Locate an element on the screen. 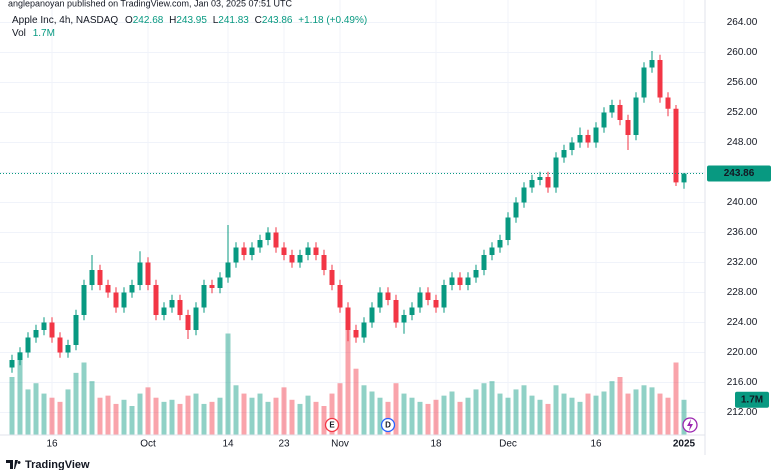 The height and width of the screenshot is (470, 780). x-tick-label: 14 is located at coordinates (228, 444).